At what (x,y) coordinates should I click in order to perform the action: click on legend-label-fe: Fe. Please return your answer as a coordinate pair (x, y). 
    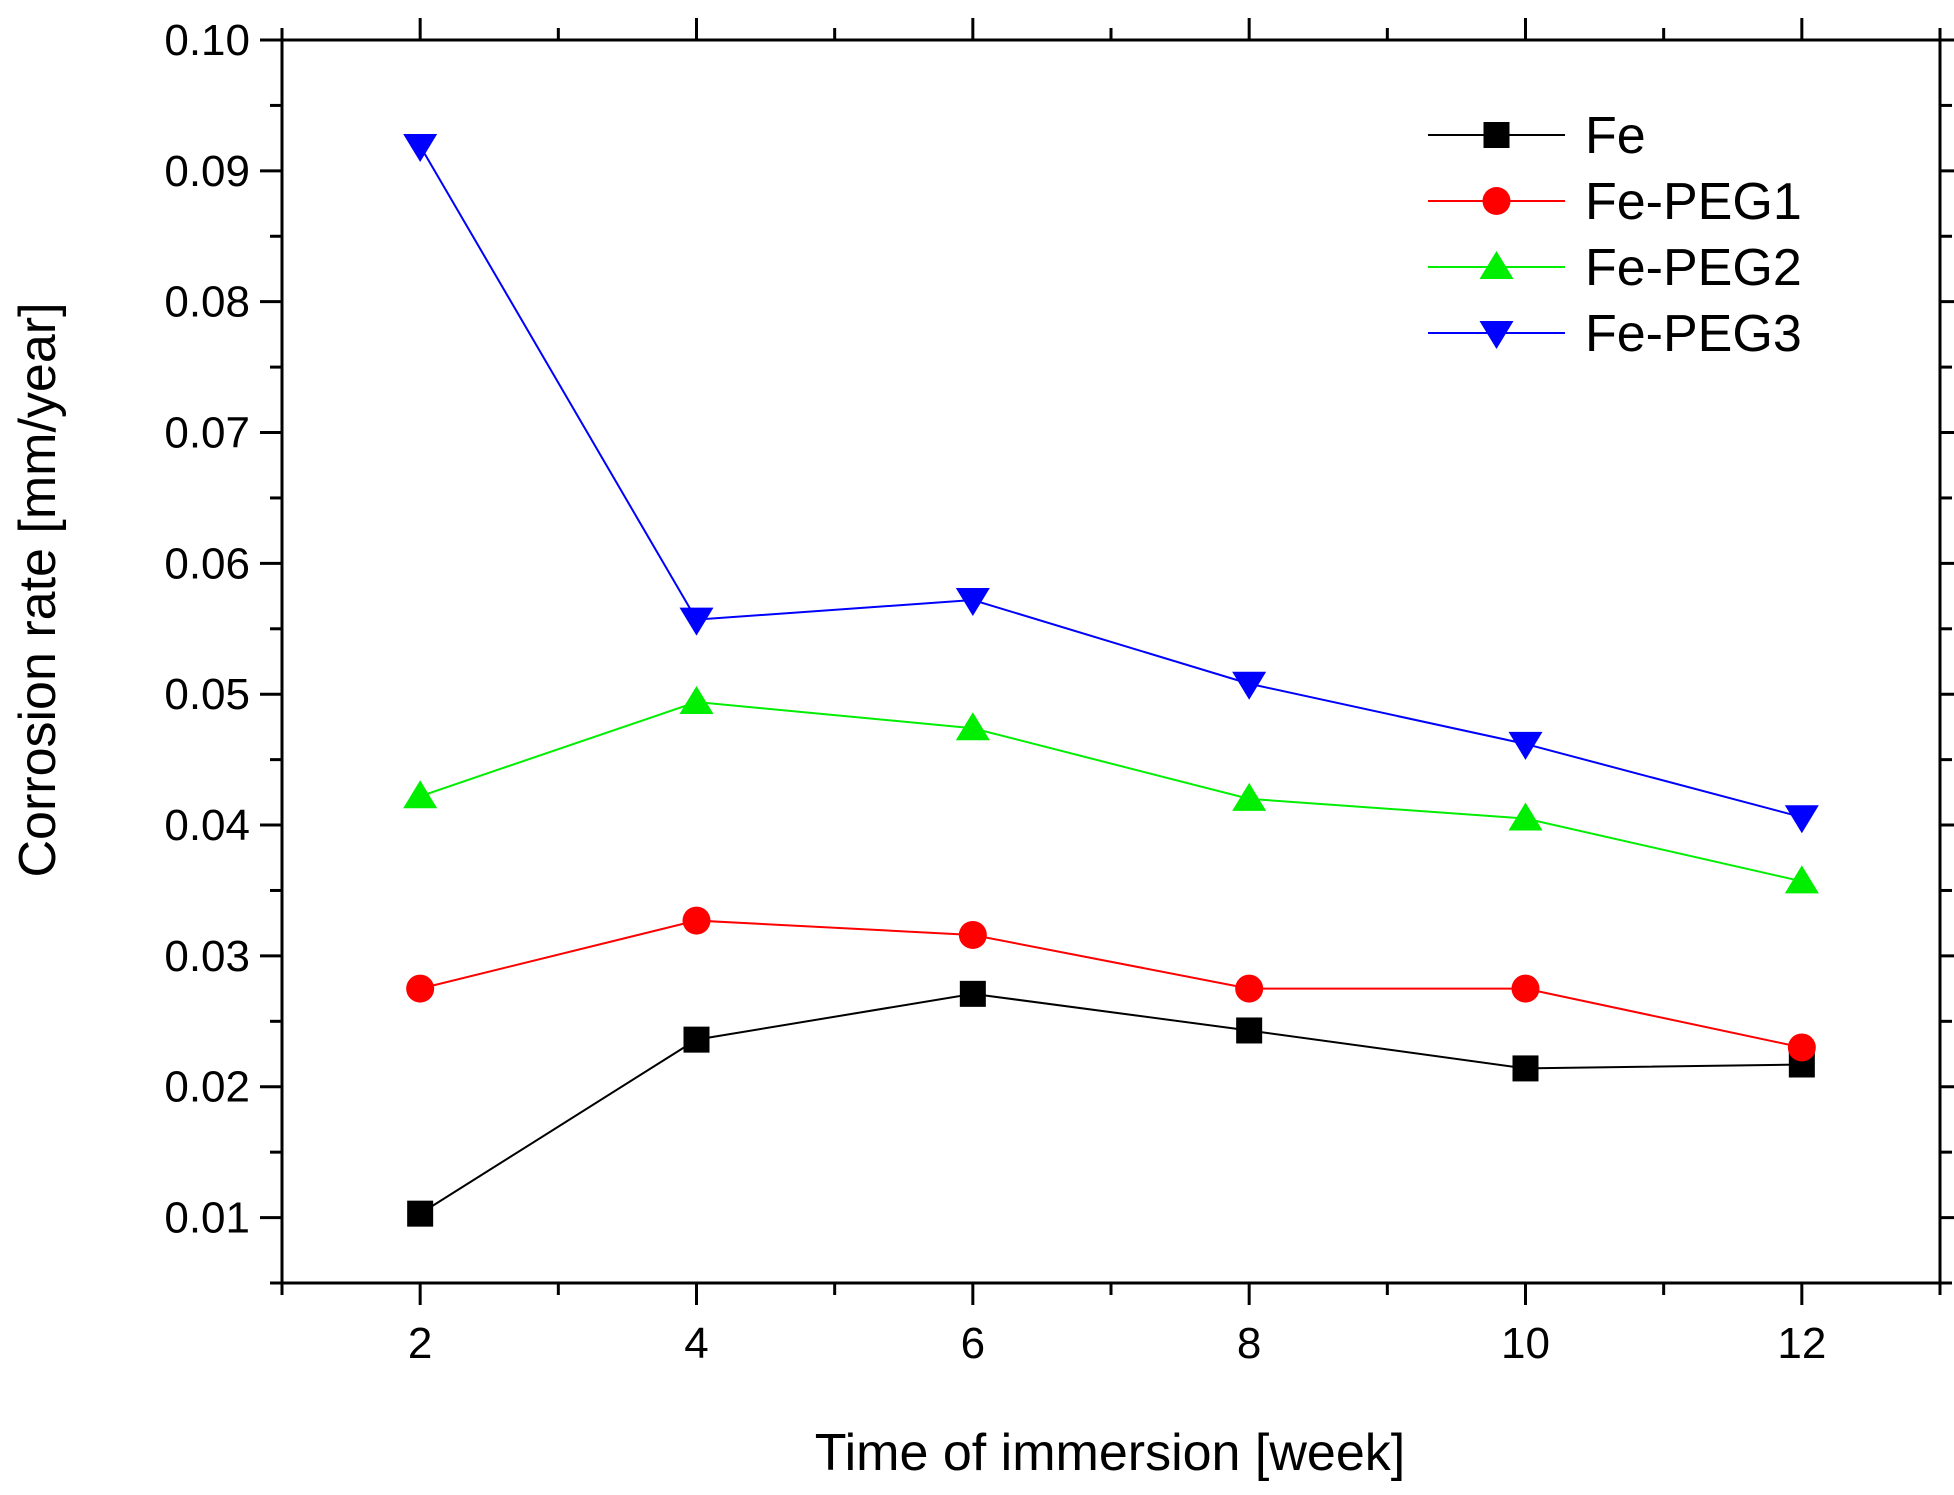
    Looking at the image, I should click on (1615, 136).